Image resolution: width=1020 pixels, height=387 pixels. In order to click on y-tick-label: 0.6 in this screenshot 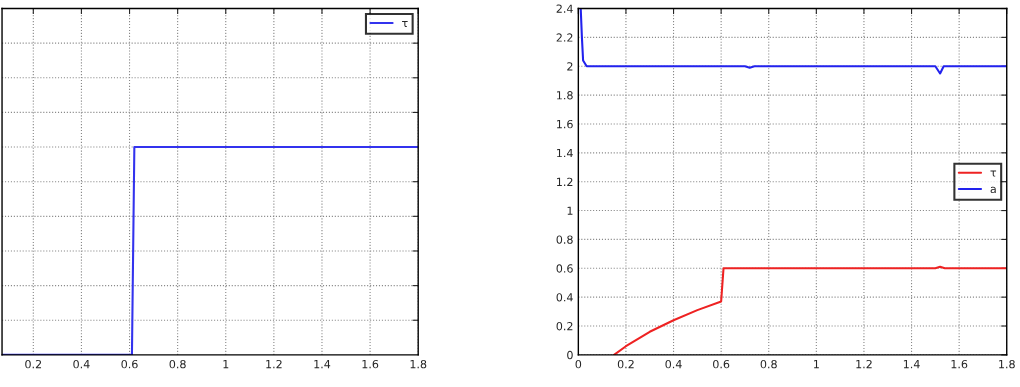, I will do `click(564, 268)`.